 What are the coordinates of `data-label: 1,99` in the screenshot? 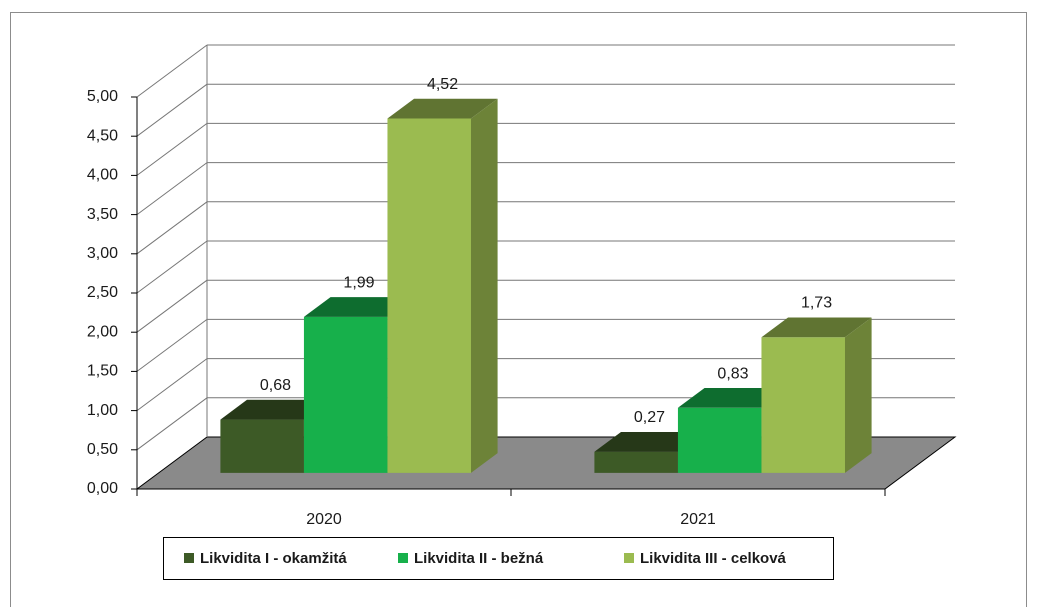 It's located at (358, 282).